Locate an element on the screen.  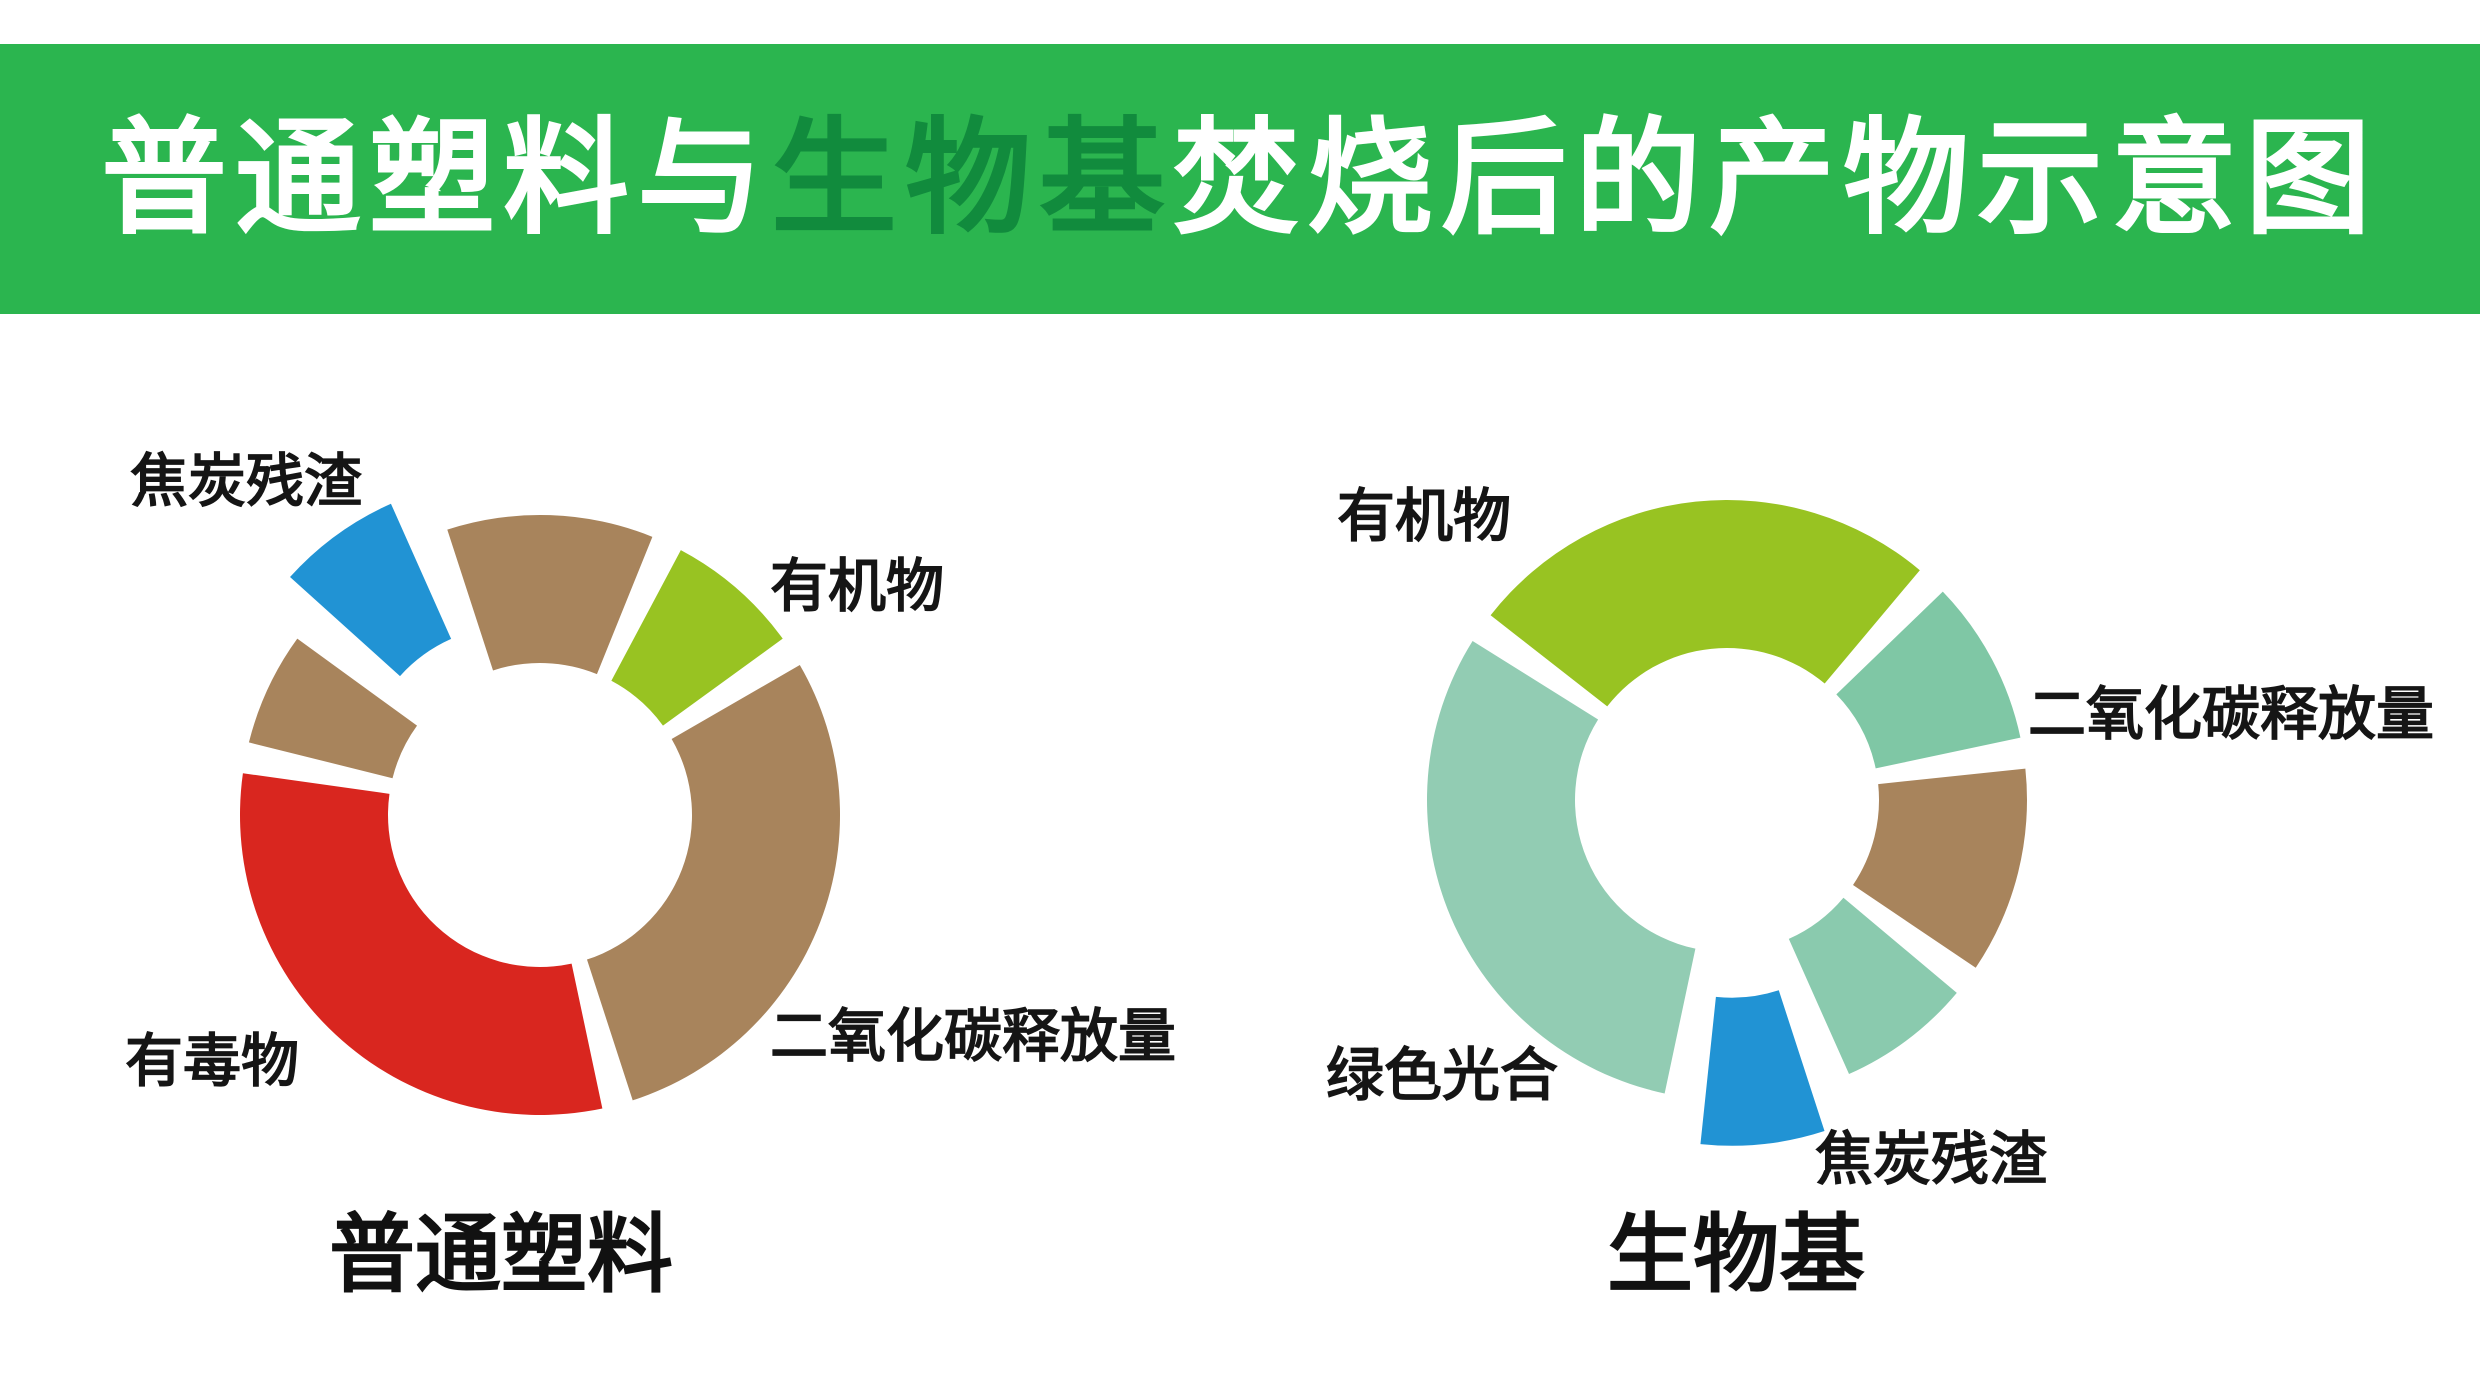
label-right-organic-matter: 有机物 is located at coordinates (1424, 516).